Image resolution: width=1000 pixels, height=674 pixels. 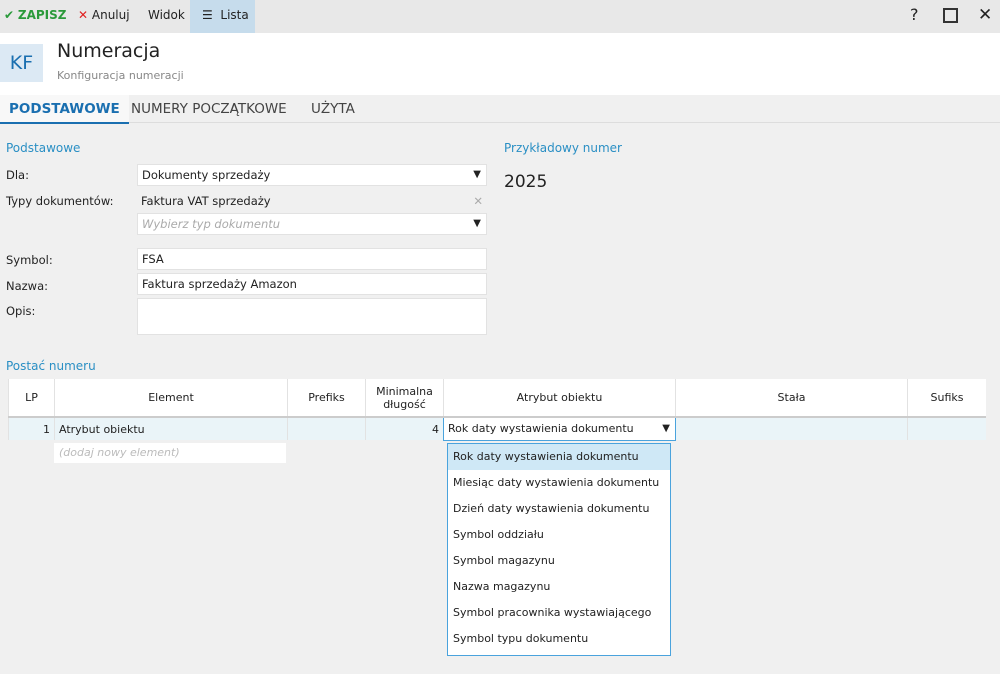 I want to click on col-element: Element, so click(x=171, y=398).